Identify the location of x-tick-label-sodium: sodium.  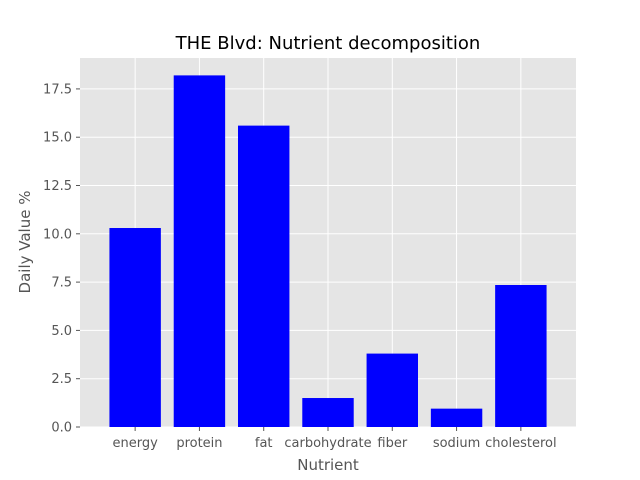
(457, 443).